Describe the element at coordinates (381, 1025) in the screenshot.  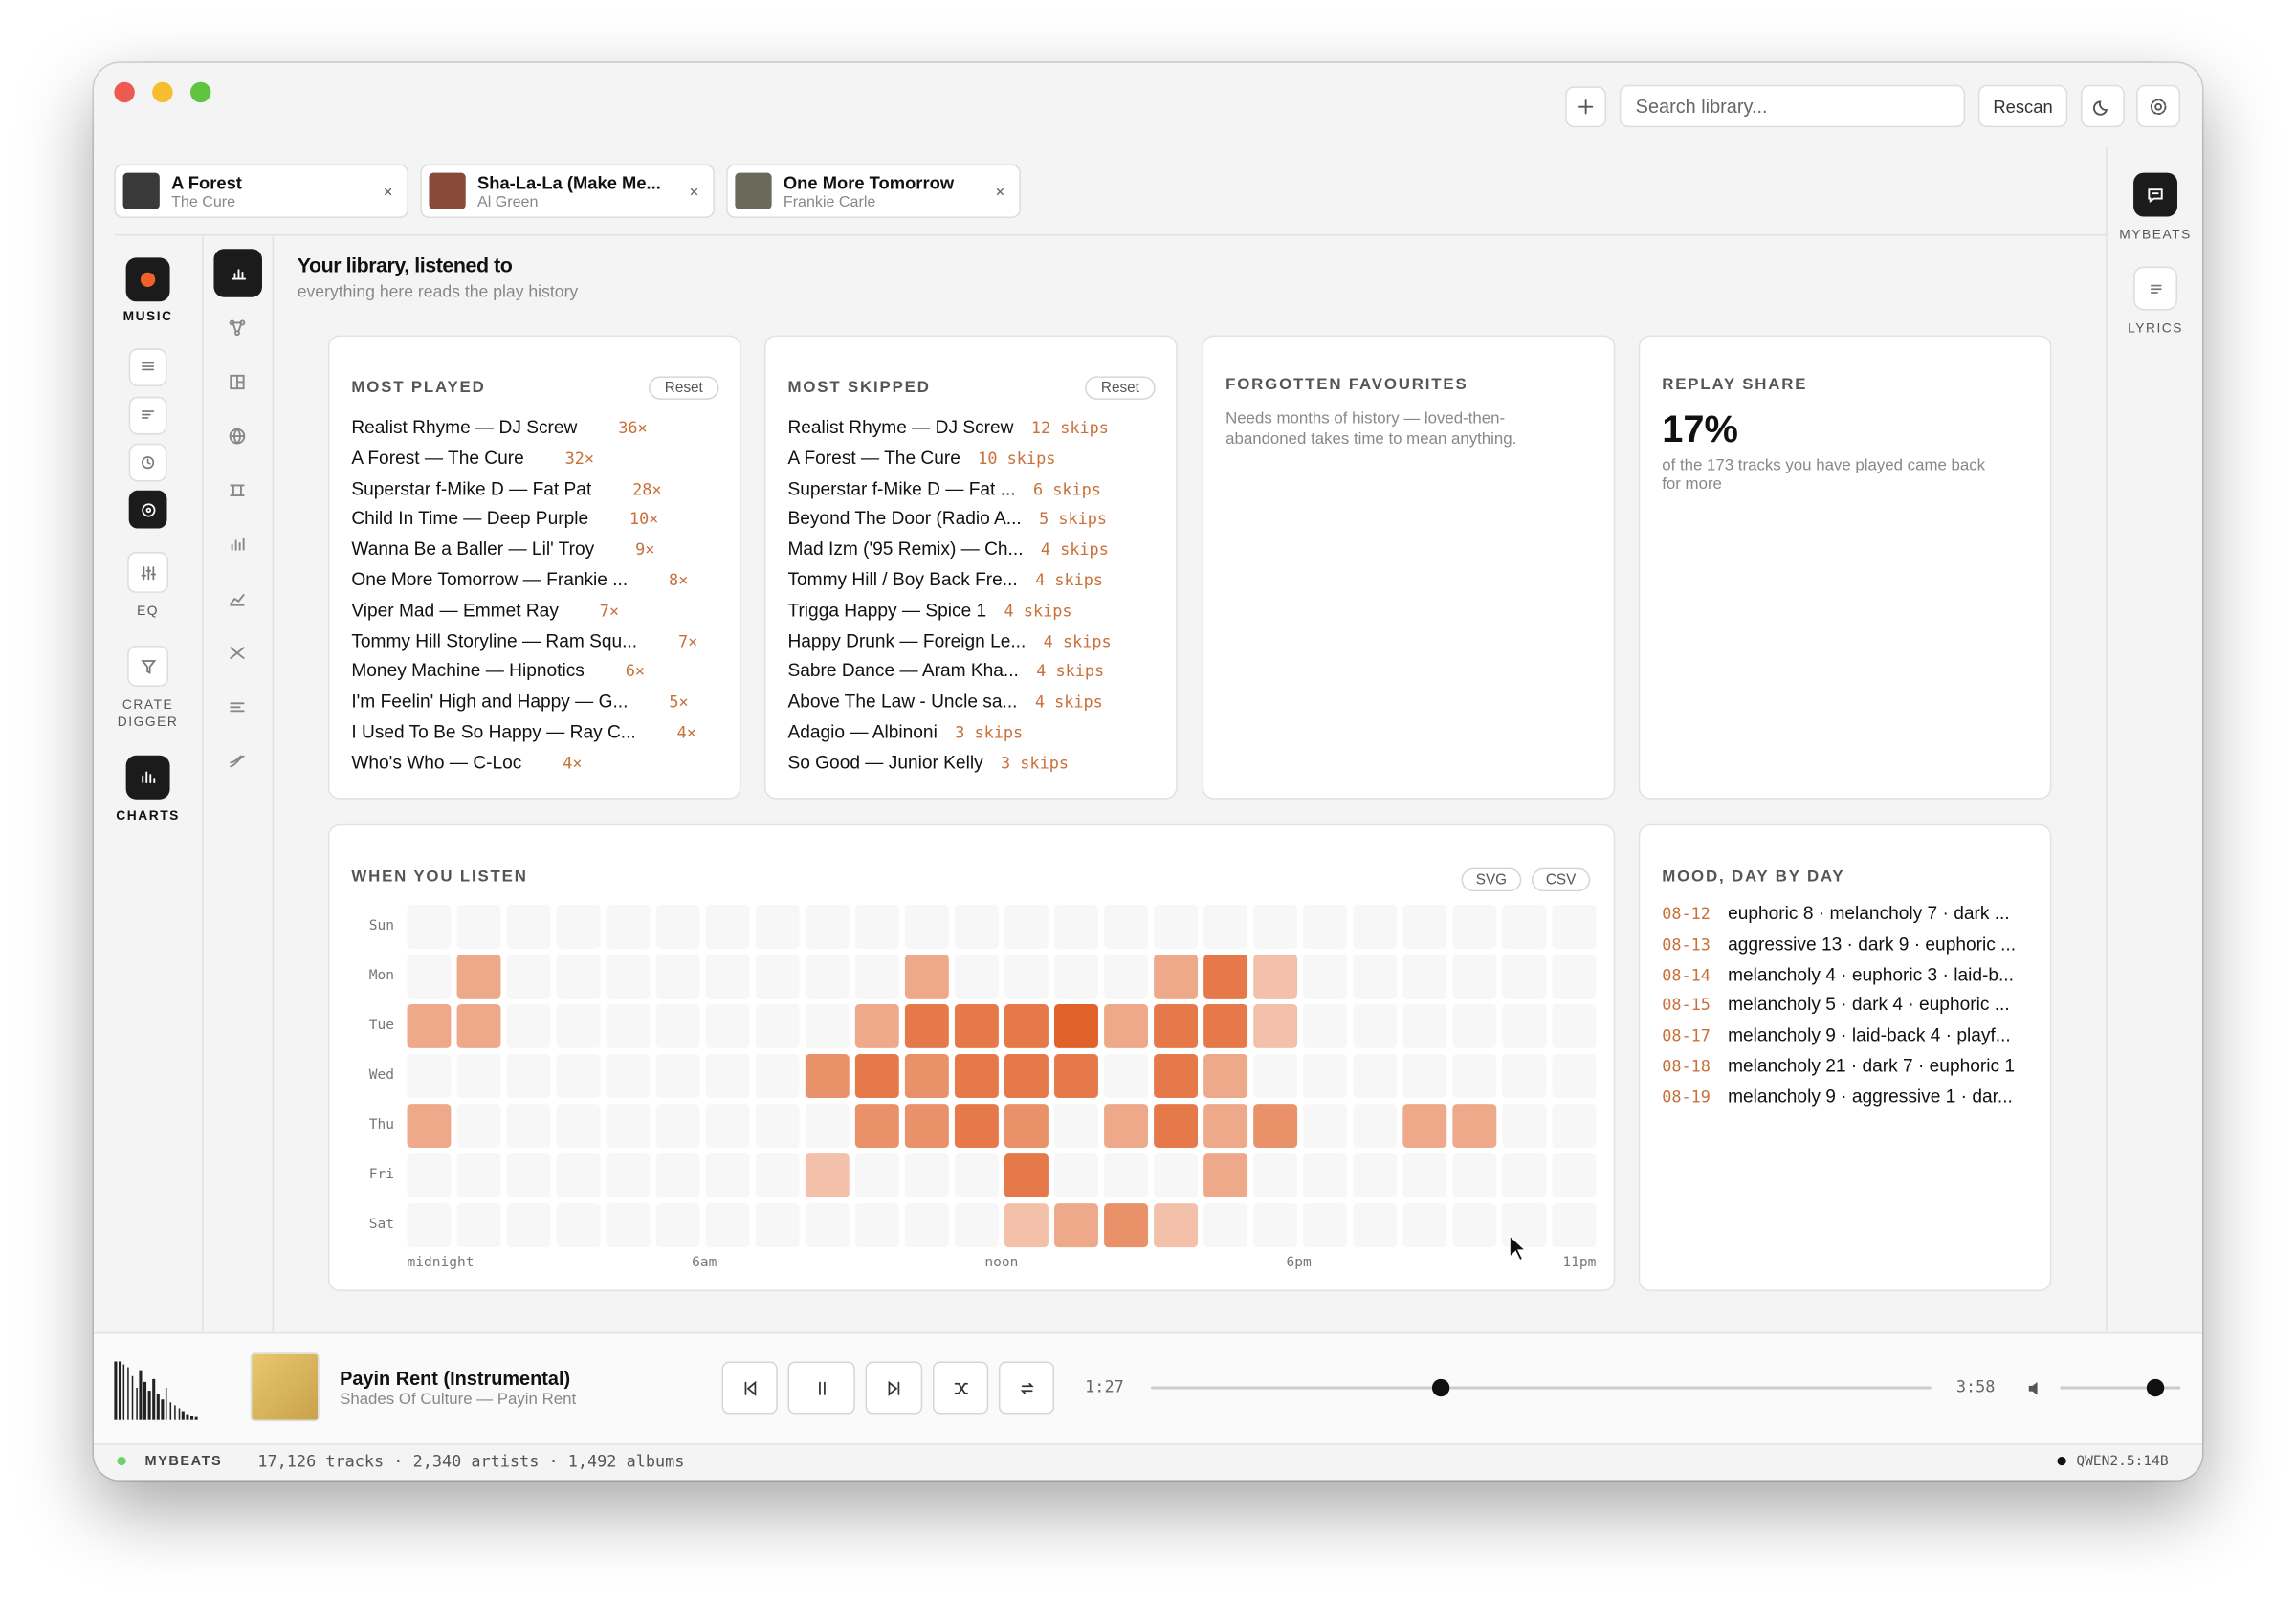
I see `day-label: Tue` at that location.